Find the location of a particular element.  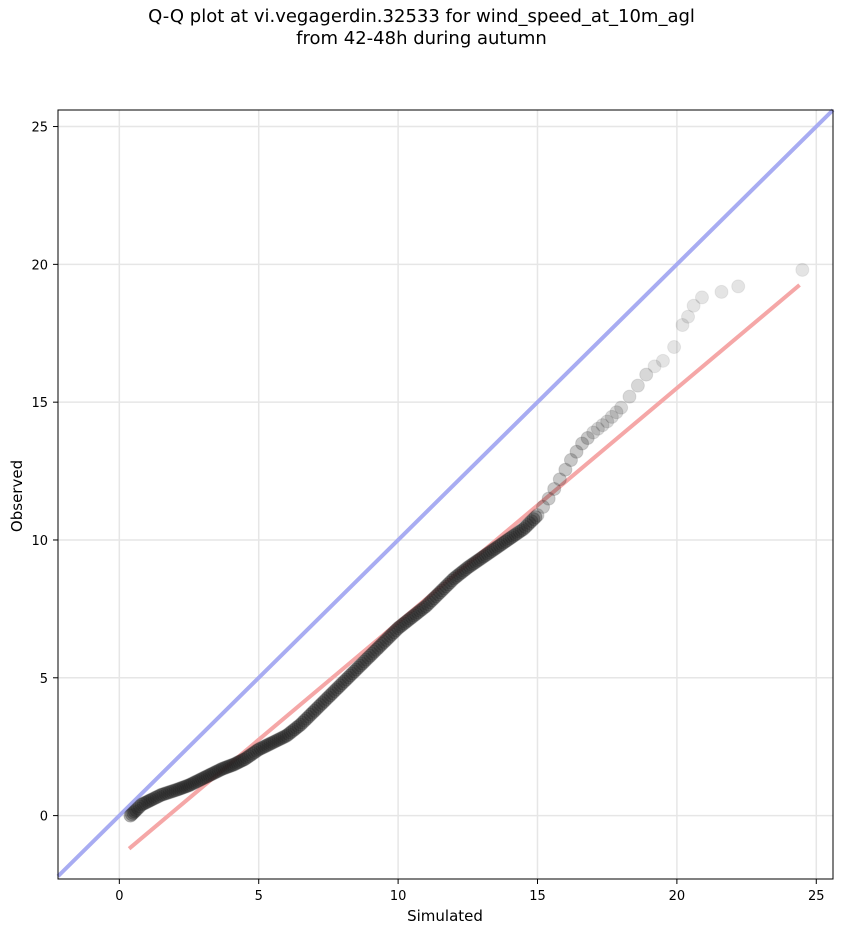

x-tick-label: 15 is located at coordinates (537, 896).